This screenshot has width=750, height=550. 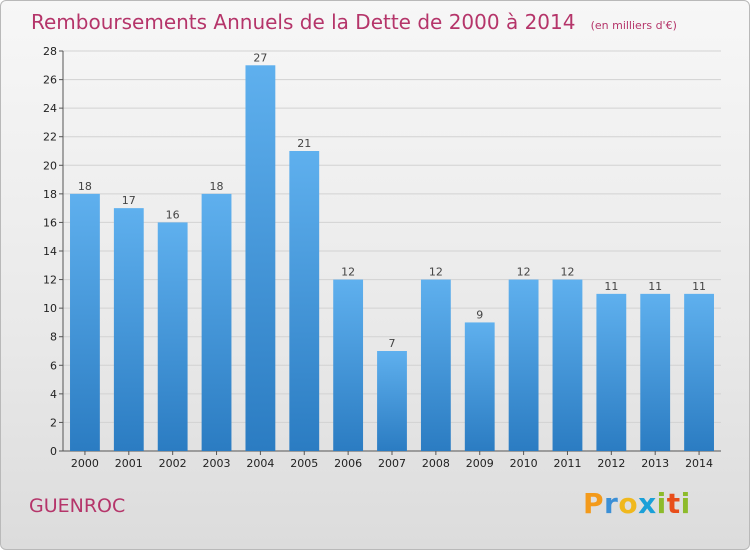 I want to click on bar-2013, so click(x=655, y=372).